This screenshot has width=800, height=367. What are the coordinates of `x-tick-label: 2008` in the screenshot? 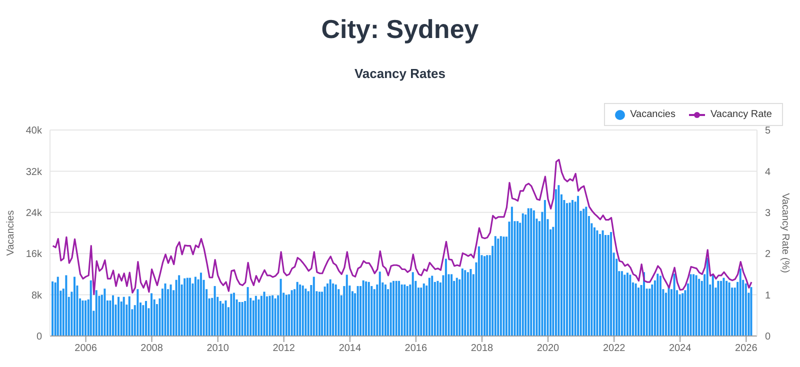 It's located at (152, 348).